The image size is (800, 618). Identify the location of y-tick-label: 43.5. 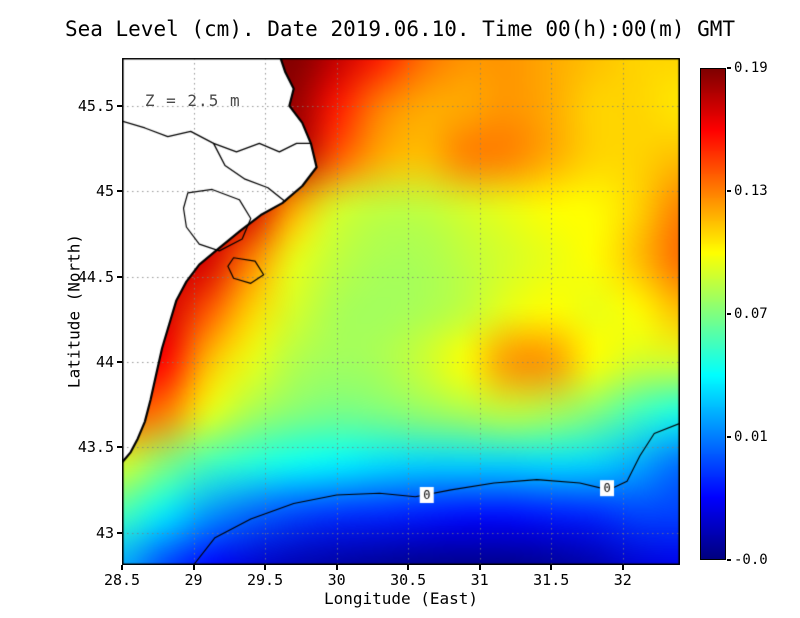
(95, 447).